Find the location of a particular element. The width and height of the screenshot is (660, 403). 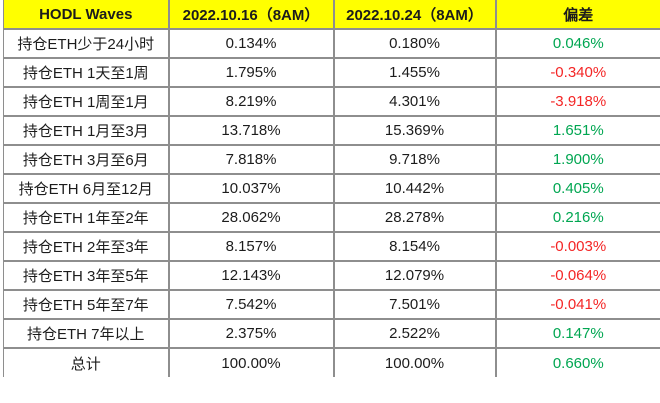

value-oct24: 28.278% is located at coordinates (414, 217).